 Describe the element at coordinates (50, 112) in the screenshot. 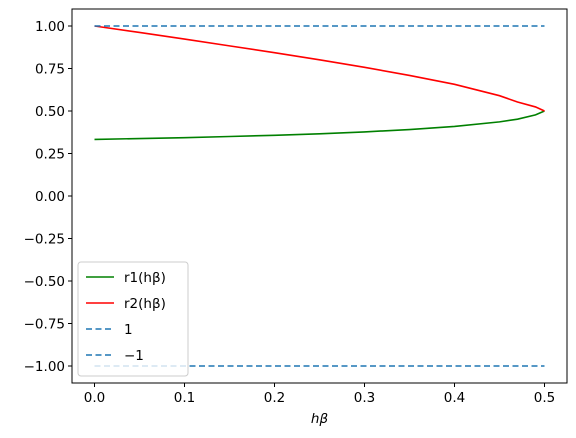

I see `y-tick-label: 0.50` at that location.